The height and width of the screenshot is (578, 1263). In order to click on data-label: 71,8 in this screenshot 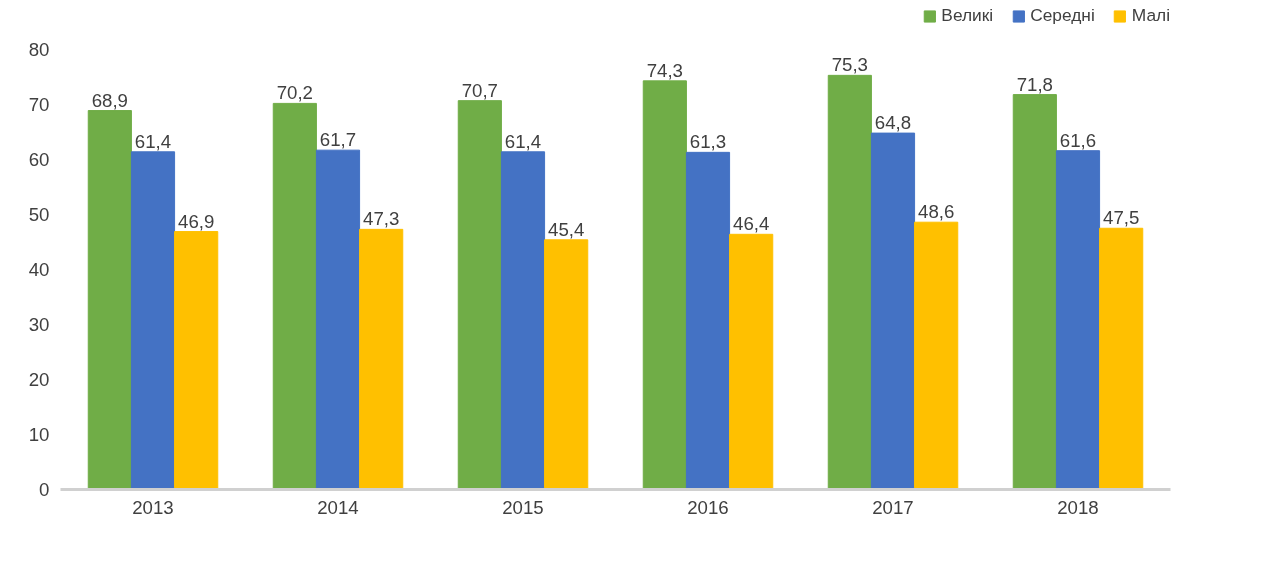, I will do `click(1034, 84)`.